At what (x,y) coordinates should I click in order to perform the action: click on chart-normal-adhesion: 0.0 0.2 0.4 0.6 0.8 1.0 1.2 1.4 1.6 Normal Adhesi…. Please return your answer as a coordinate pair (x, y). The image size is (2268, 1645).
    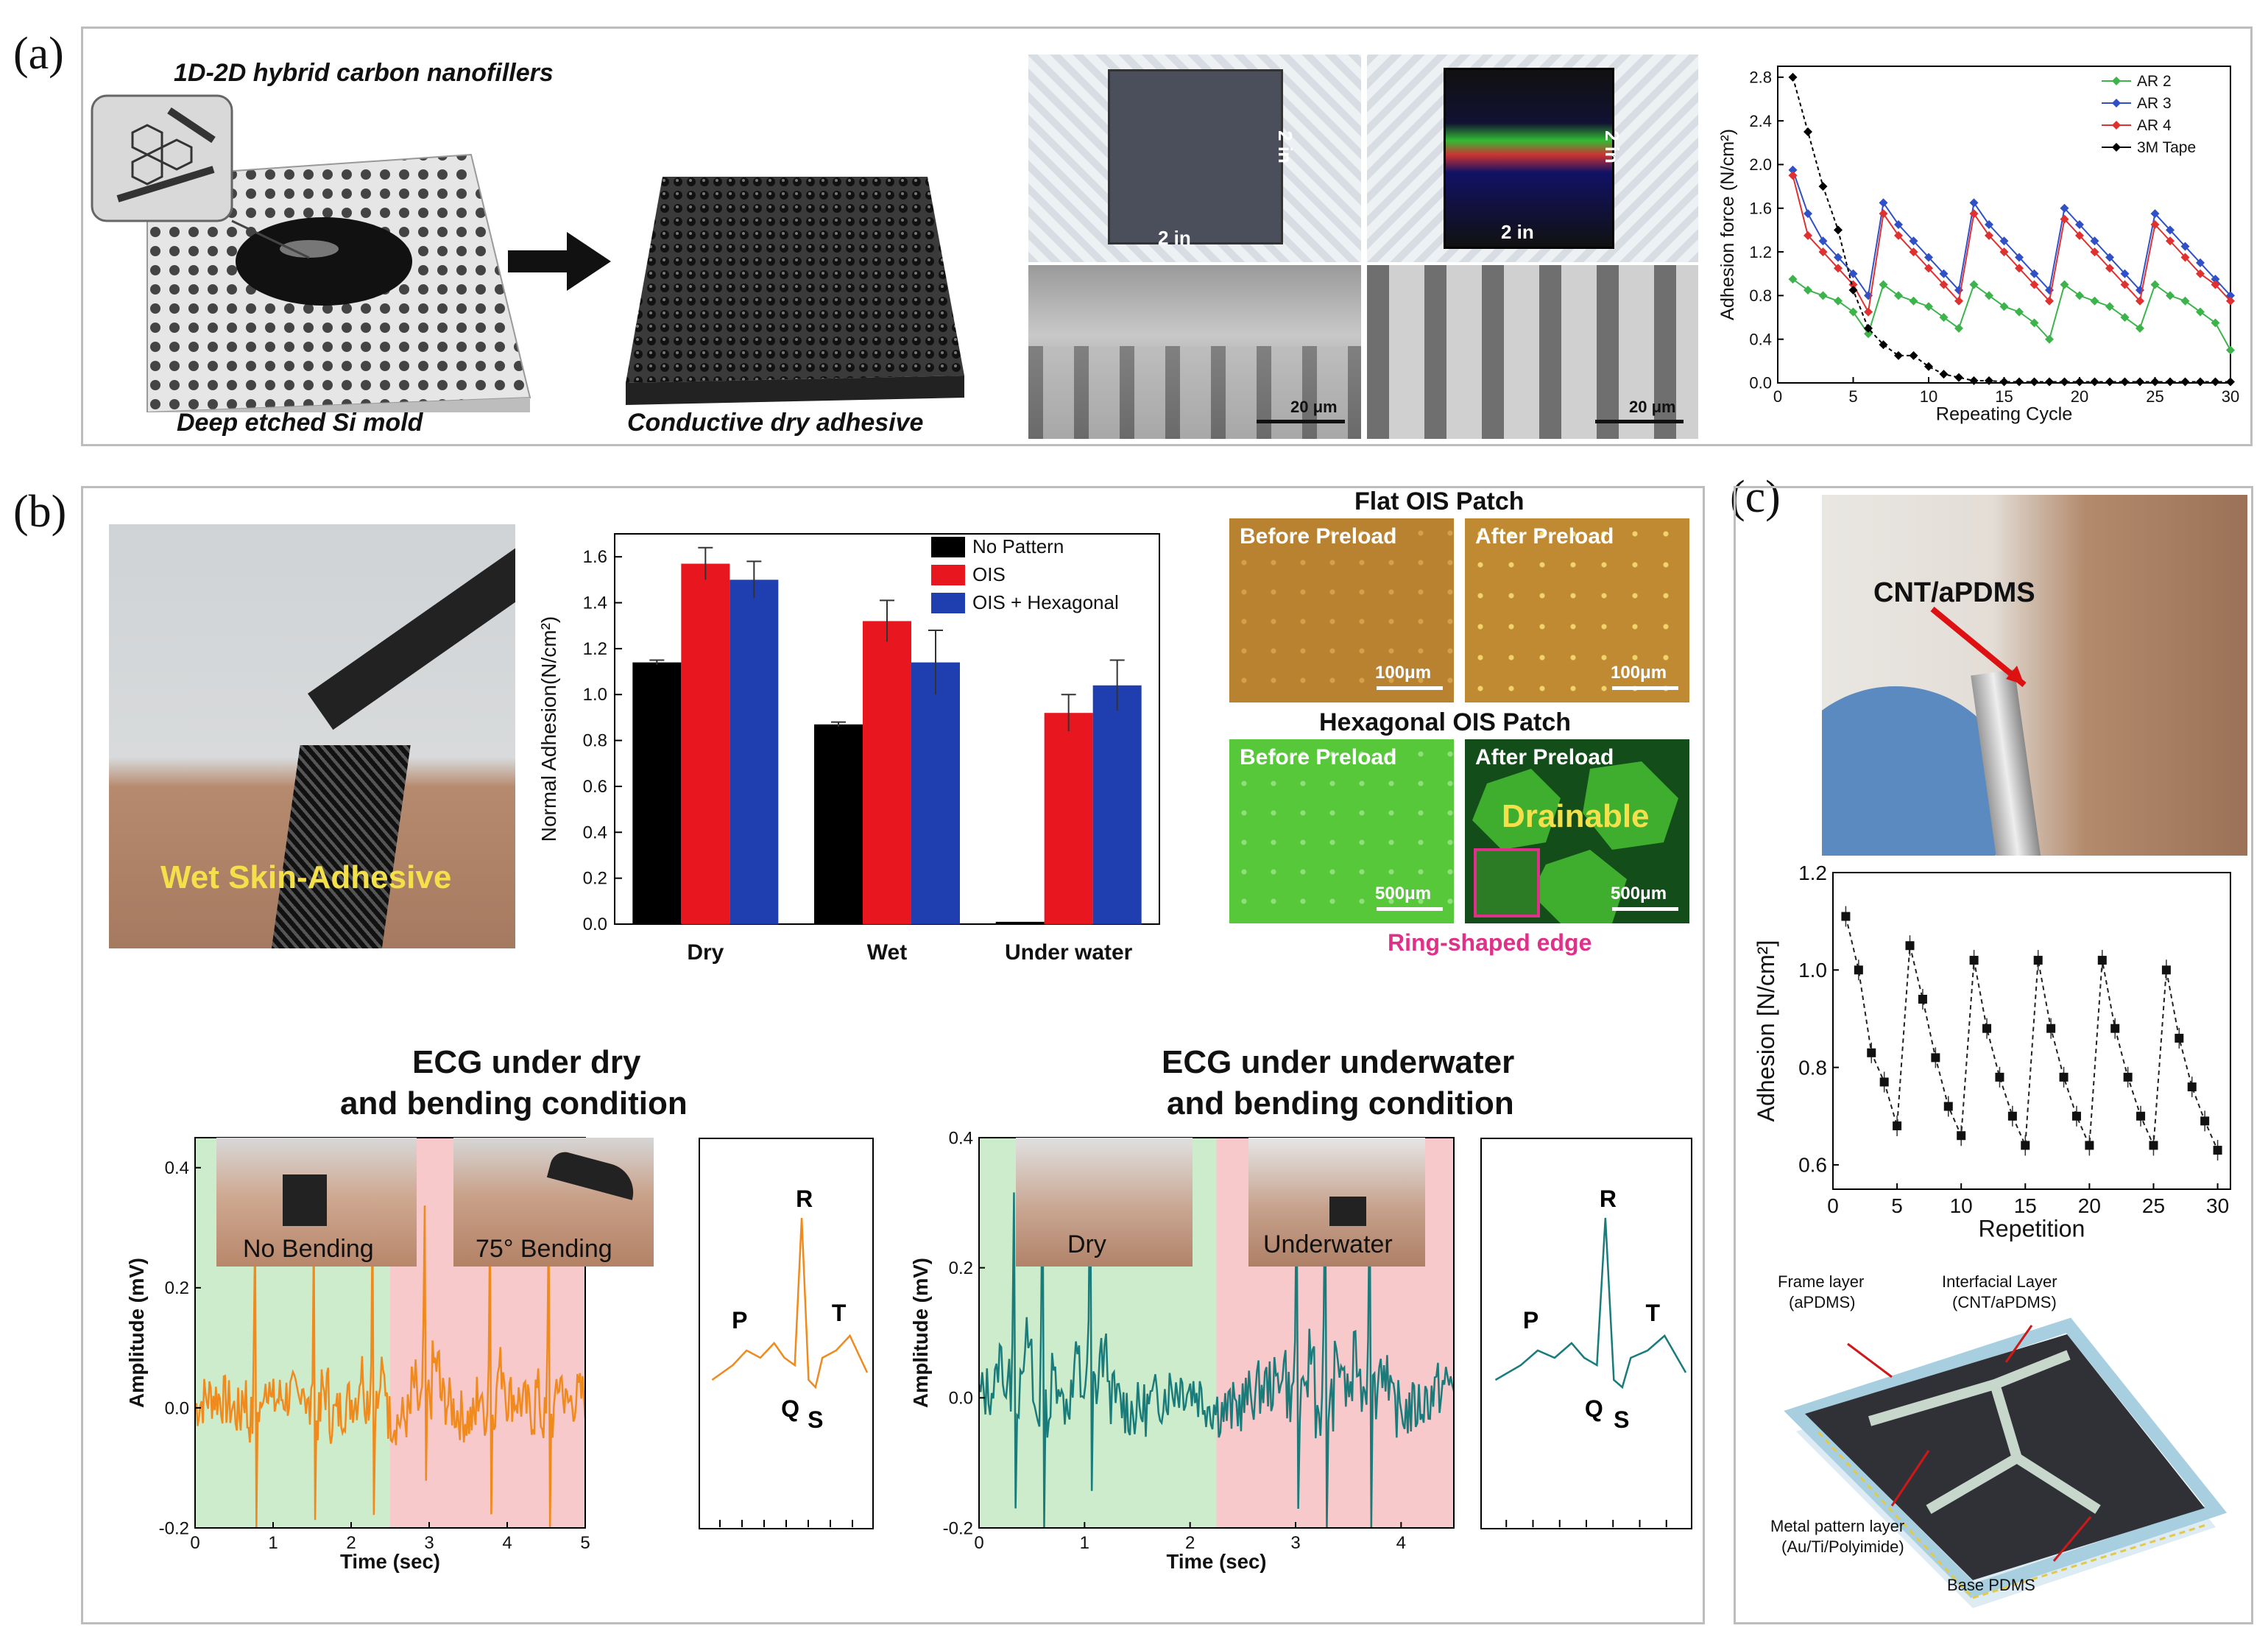
    Looking at the image, I should click on (848, 749).